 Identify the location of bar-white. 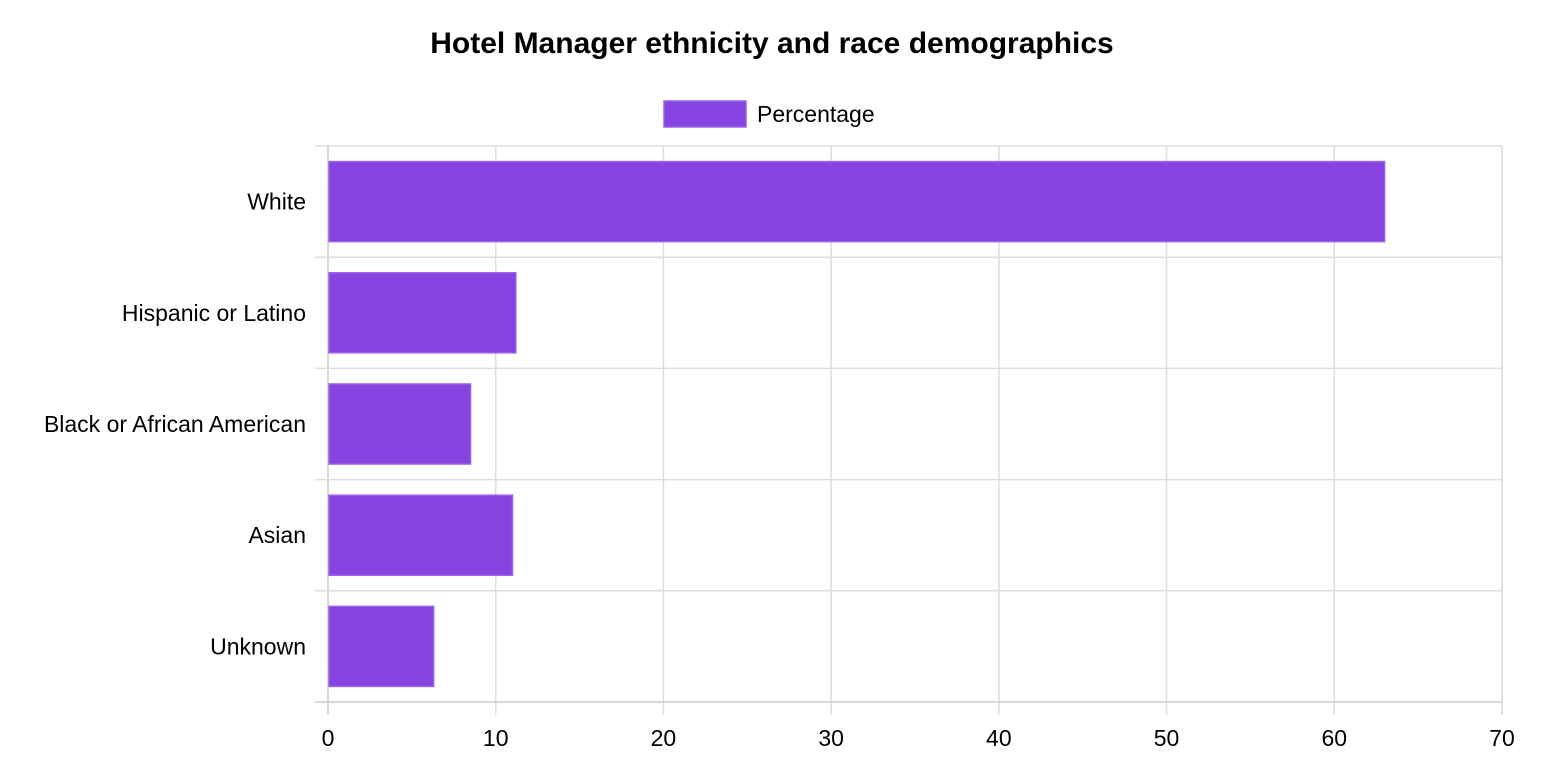
(857, 201).